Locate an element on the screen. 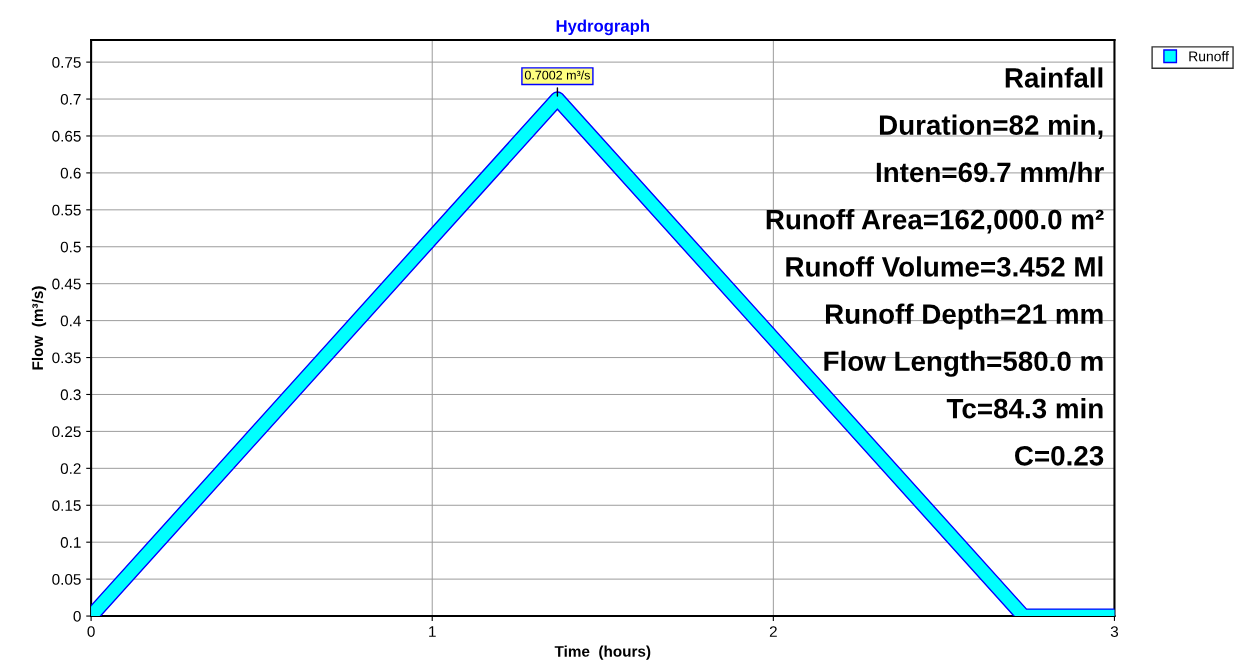 The width and height of the screenshot is (1248, 666). y-tick-label: 0.65 is located at coordinates (66, 136).